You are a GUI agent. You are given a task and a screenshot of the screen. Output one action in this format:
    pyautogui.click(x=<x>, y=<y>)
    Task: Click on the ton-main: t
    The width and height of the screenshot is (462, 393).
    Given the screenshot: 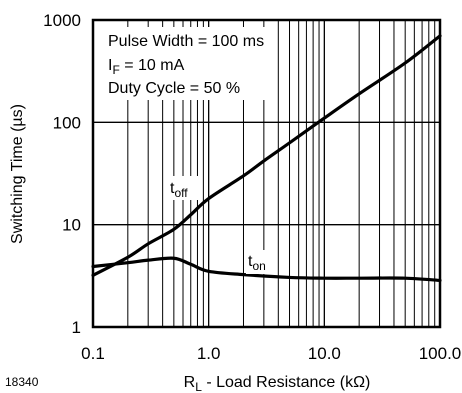 What is the action you would take?
    pyautogui.click(x=250, y=261)
    